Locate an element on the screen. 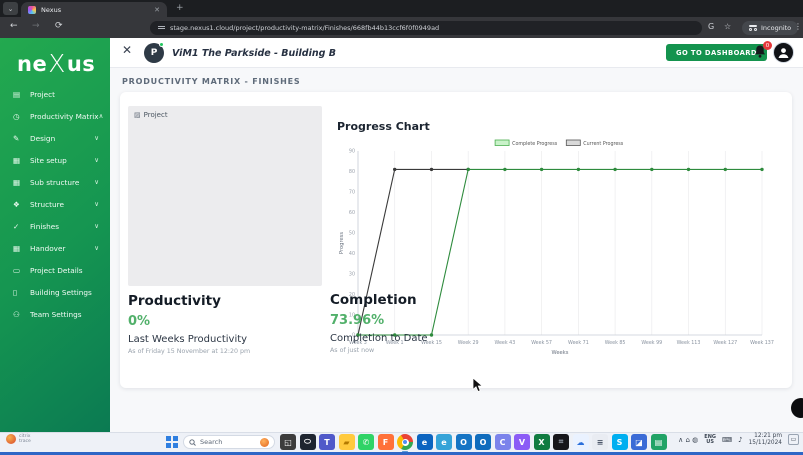 The width and height of the screenshot is (803, 455). svg-text: 90 is located at coordinates (352, 152).